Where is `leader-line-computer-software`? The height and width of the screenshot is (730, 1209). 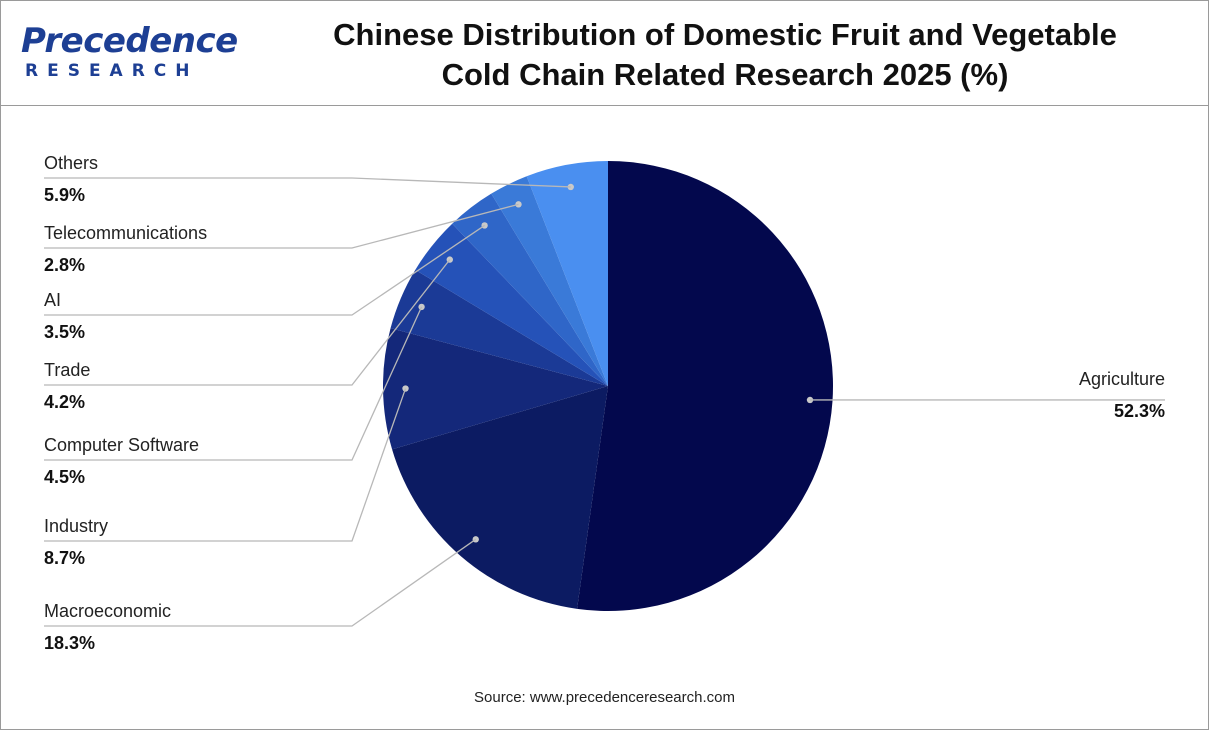 leader-line-computer-software is located at coordinates (233, 383).